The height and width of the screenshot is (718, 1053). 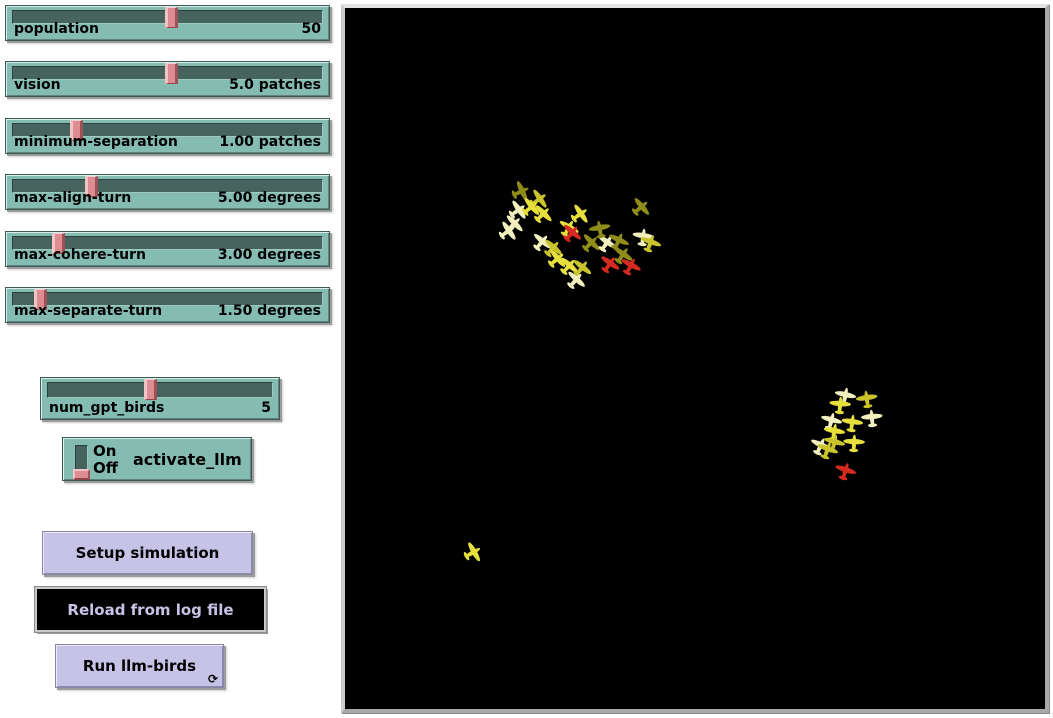 I want to click on slider-max-align-turn: max-align-turn 5.00 degrees, so click(x=167, y=192).